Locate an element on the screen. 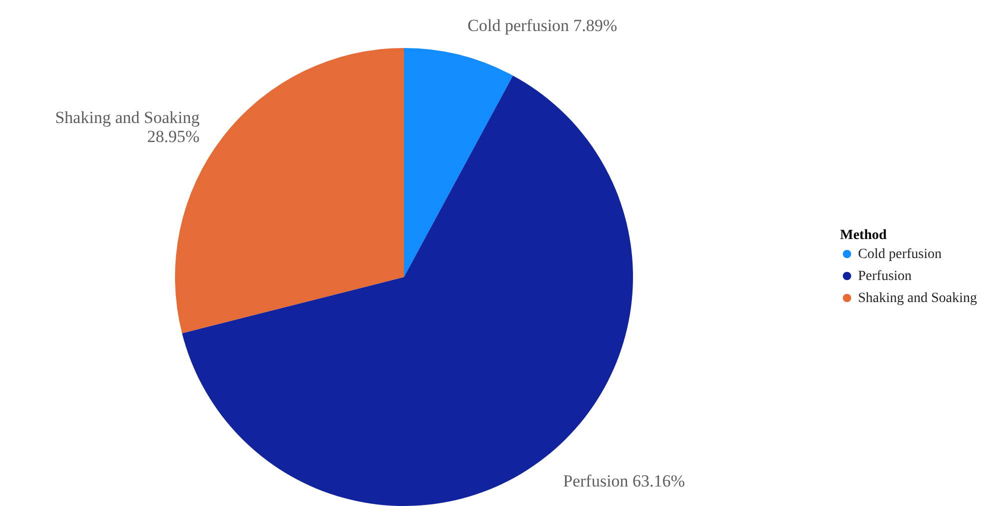 The width and height of the screenshot is (993, 506). category-label: Cold perfusion 7.89% is located at coordinates (543, 25).